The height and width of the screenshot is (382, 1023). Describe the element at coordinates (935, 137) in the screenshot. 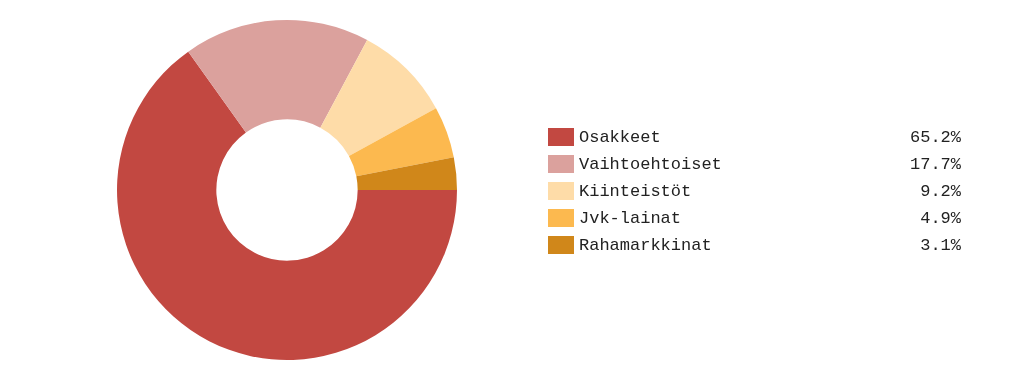

I see `data-label: 65.2%` at that location.